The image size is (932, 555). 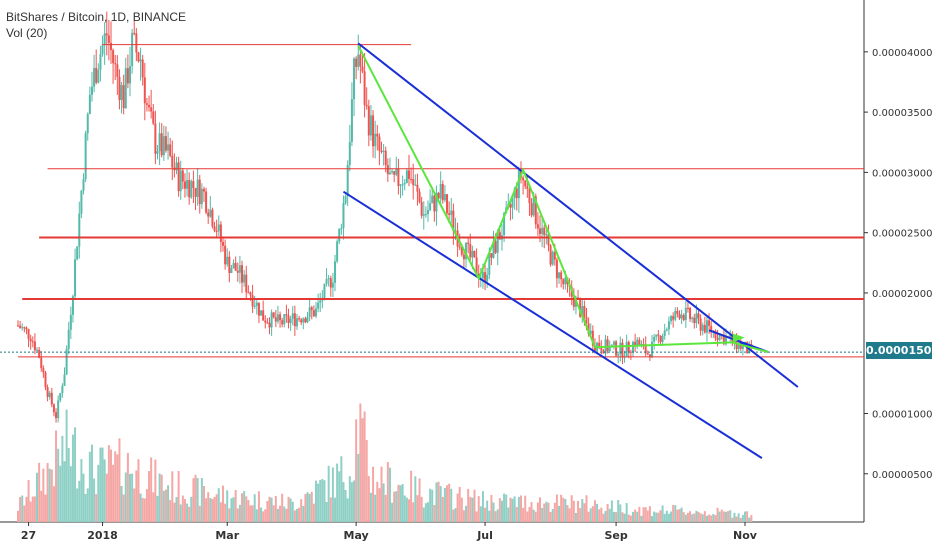 What do you see at coordinates (615, 535) in the screenshot?
I see `time-tick-label: Sep` at bounding box center [615, 535].